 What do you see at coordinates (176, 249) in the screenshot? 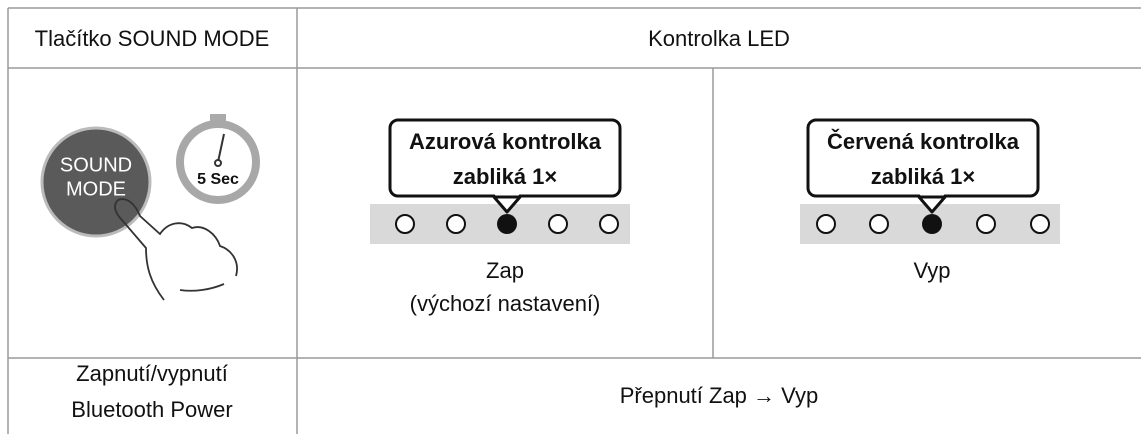
I see `hand-drawing` at bounding box center [176, 249].